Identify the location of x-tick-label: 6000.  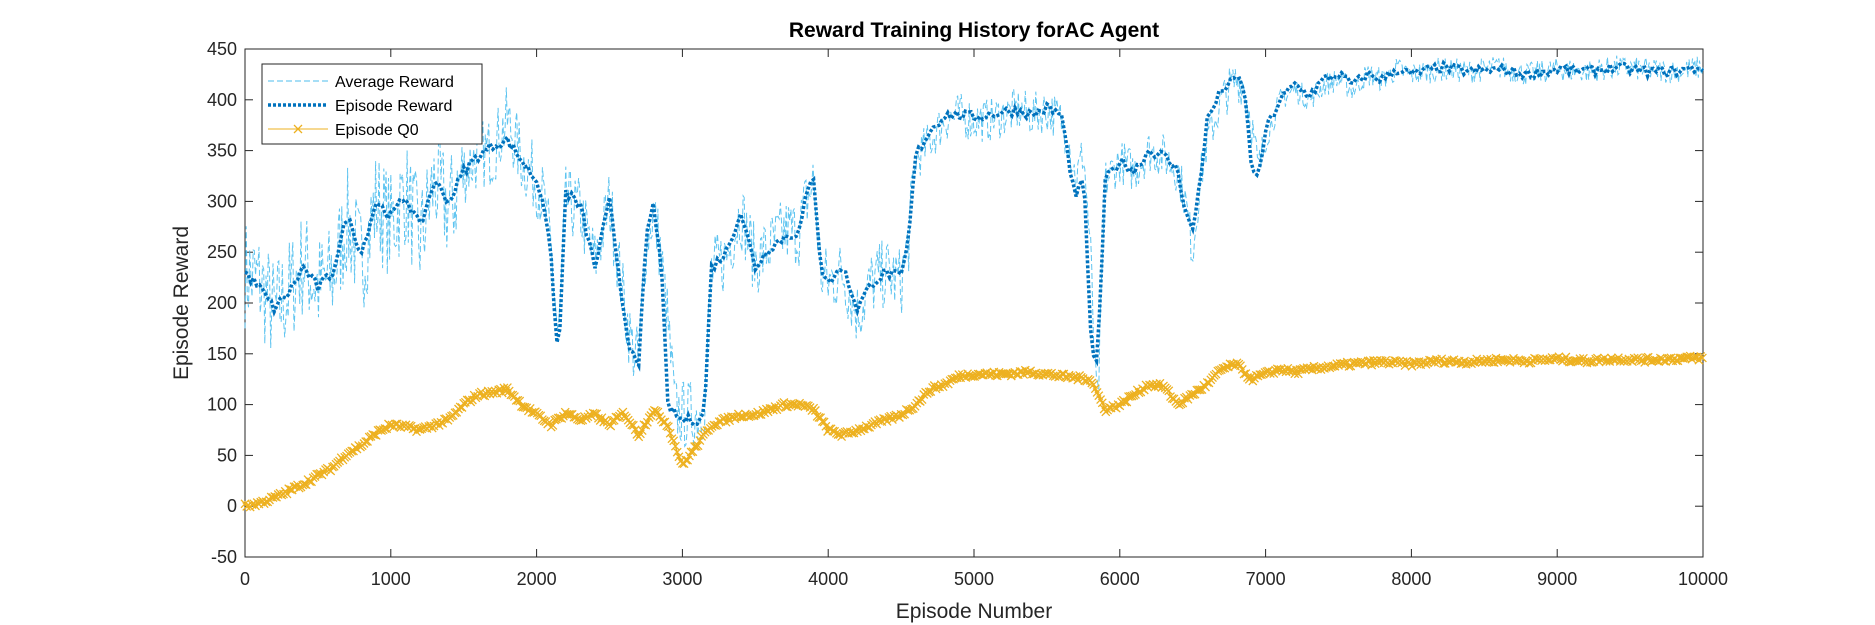
(1120, 579).